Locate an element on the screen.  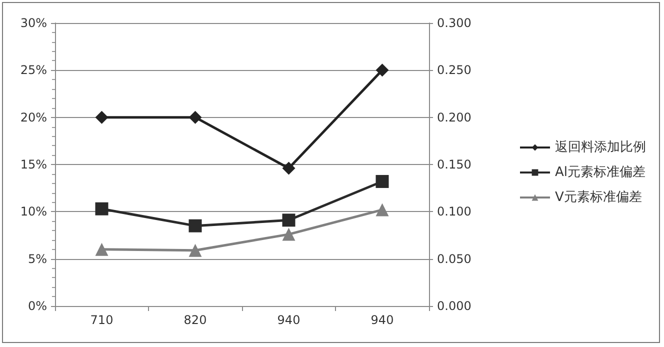
y-tick-label: 25% is located at coordinates (33, 70).